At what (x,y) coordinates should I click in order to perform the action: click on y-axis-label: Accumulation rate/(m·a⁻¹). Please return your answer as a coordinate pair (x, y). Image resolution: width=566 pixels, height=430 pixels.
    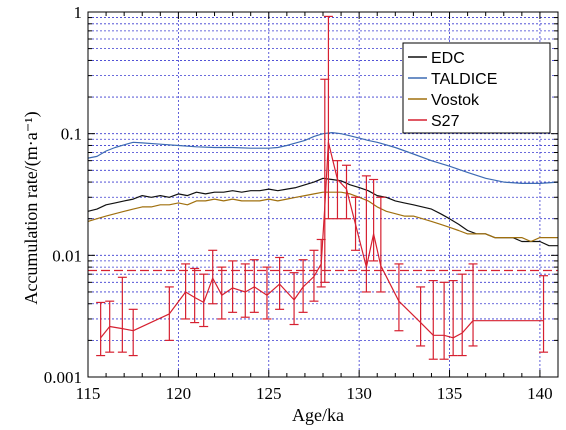
    Looking at the image, I should click on (31, 207).